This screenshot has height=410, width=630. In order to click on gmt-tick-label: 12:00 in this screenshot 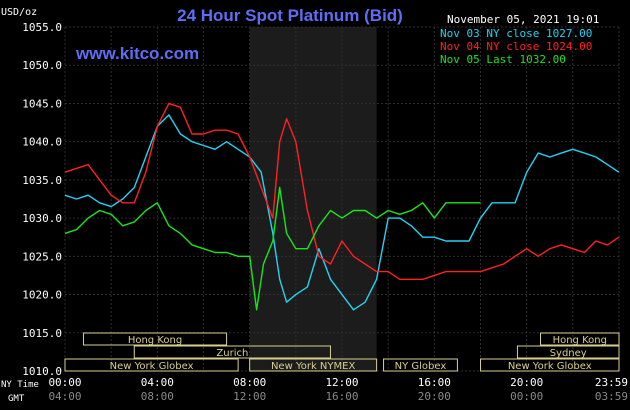, I will do `click(249, 396)`.